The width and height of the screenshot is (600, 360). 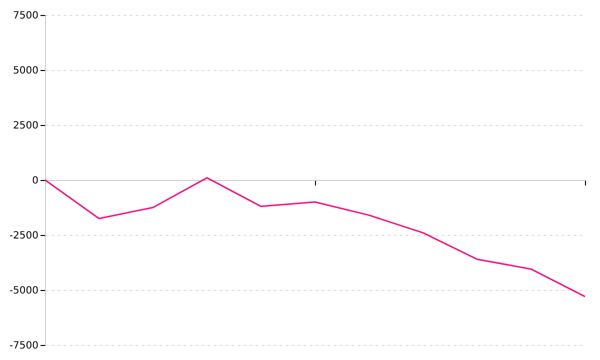 What do you see at coordinates (23, 346) in the screenshot?
I see `y-tick-label: -7500` at bounding box center [23, 346].